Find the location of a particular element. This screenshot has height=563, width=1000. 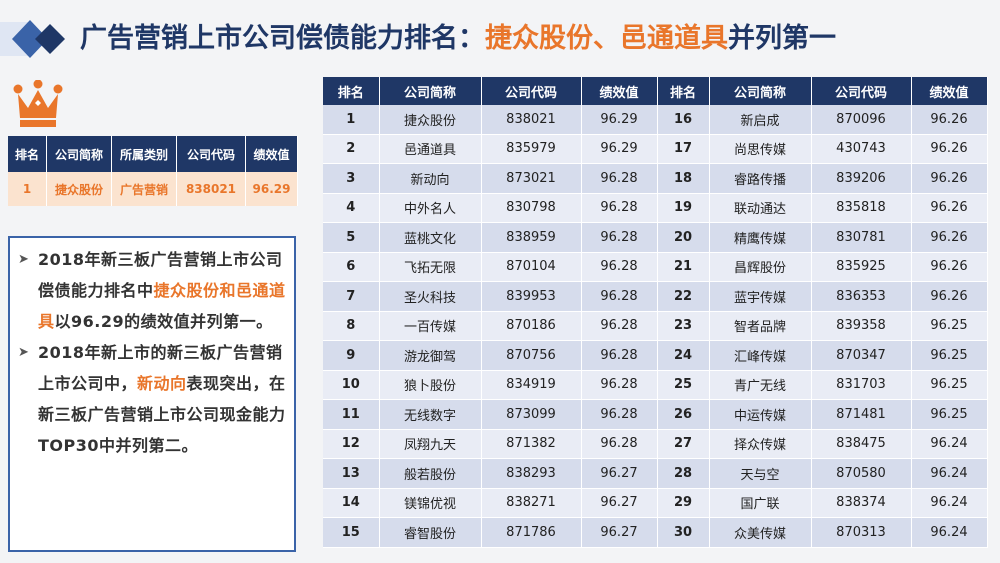

table-cell: 21 is located at coordinates (683, 267).